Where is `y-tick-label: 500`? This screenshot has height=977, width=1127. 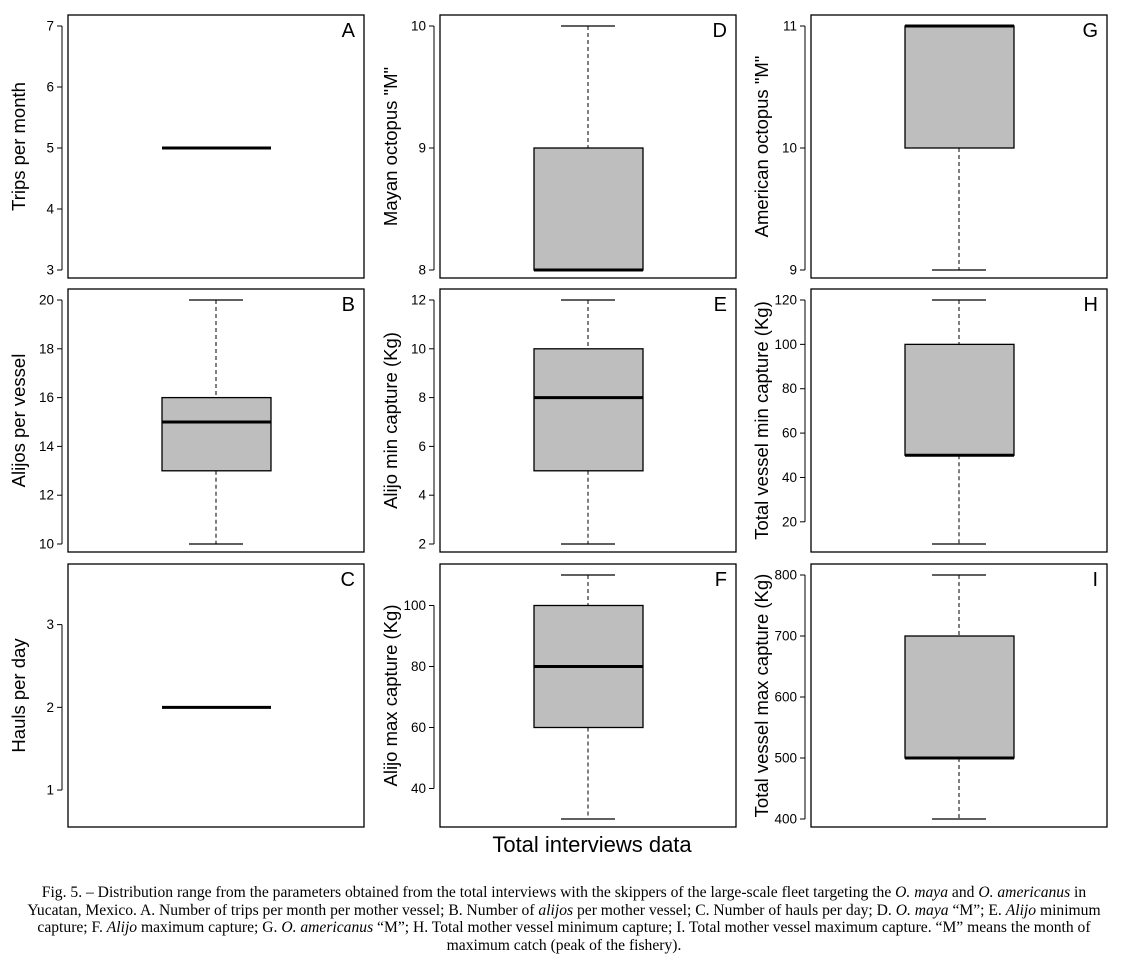
y-tick-label: 500 is located at coordinates (785, 758).